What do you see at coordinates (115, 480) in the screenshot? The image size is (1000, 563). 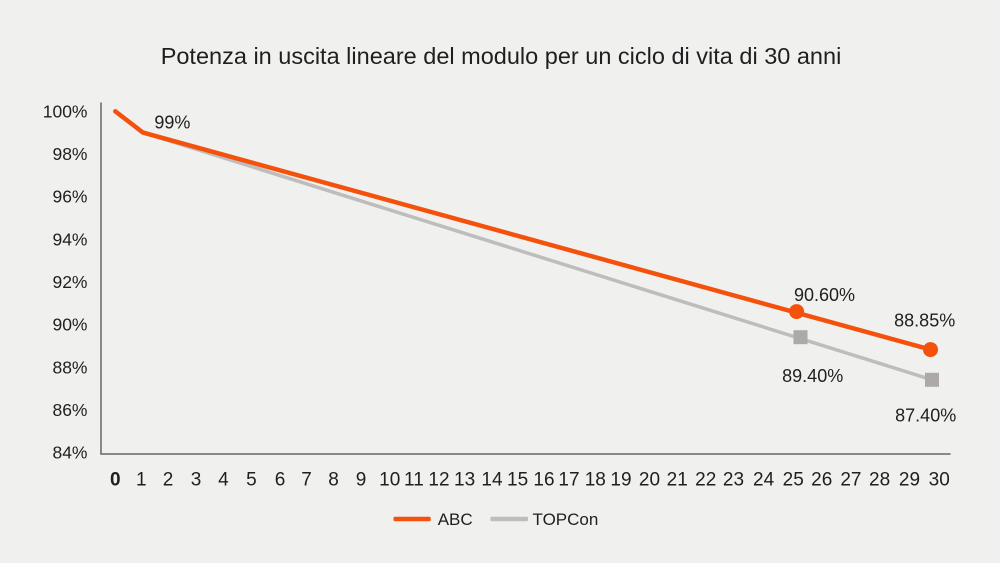 I see `svg-text: 0` at bounding box center [115, 480].